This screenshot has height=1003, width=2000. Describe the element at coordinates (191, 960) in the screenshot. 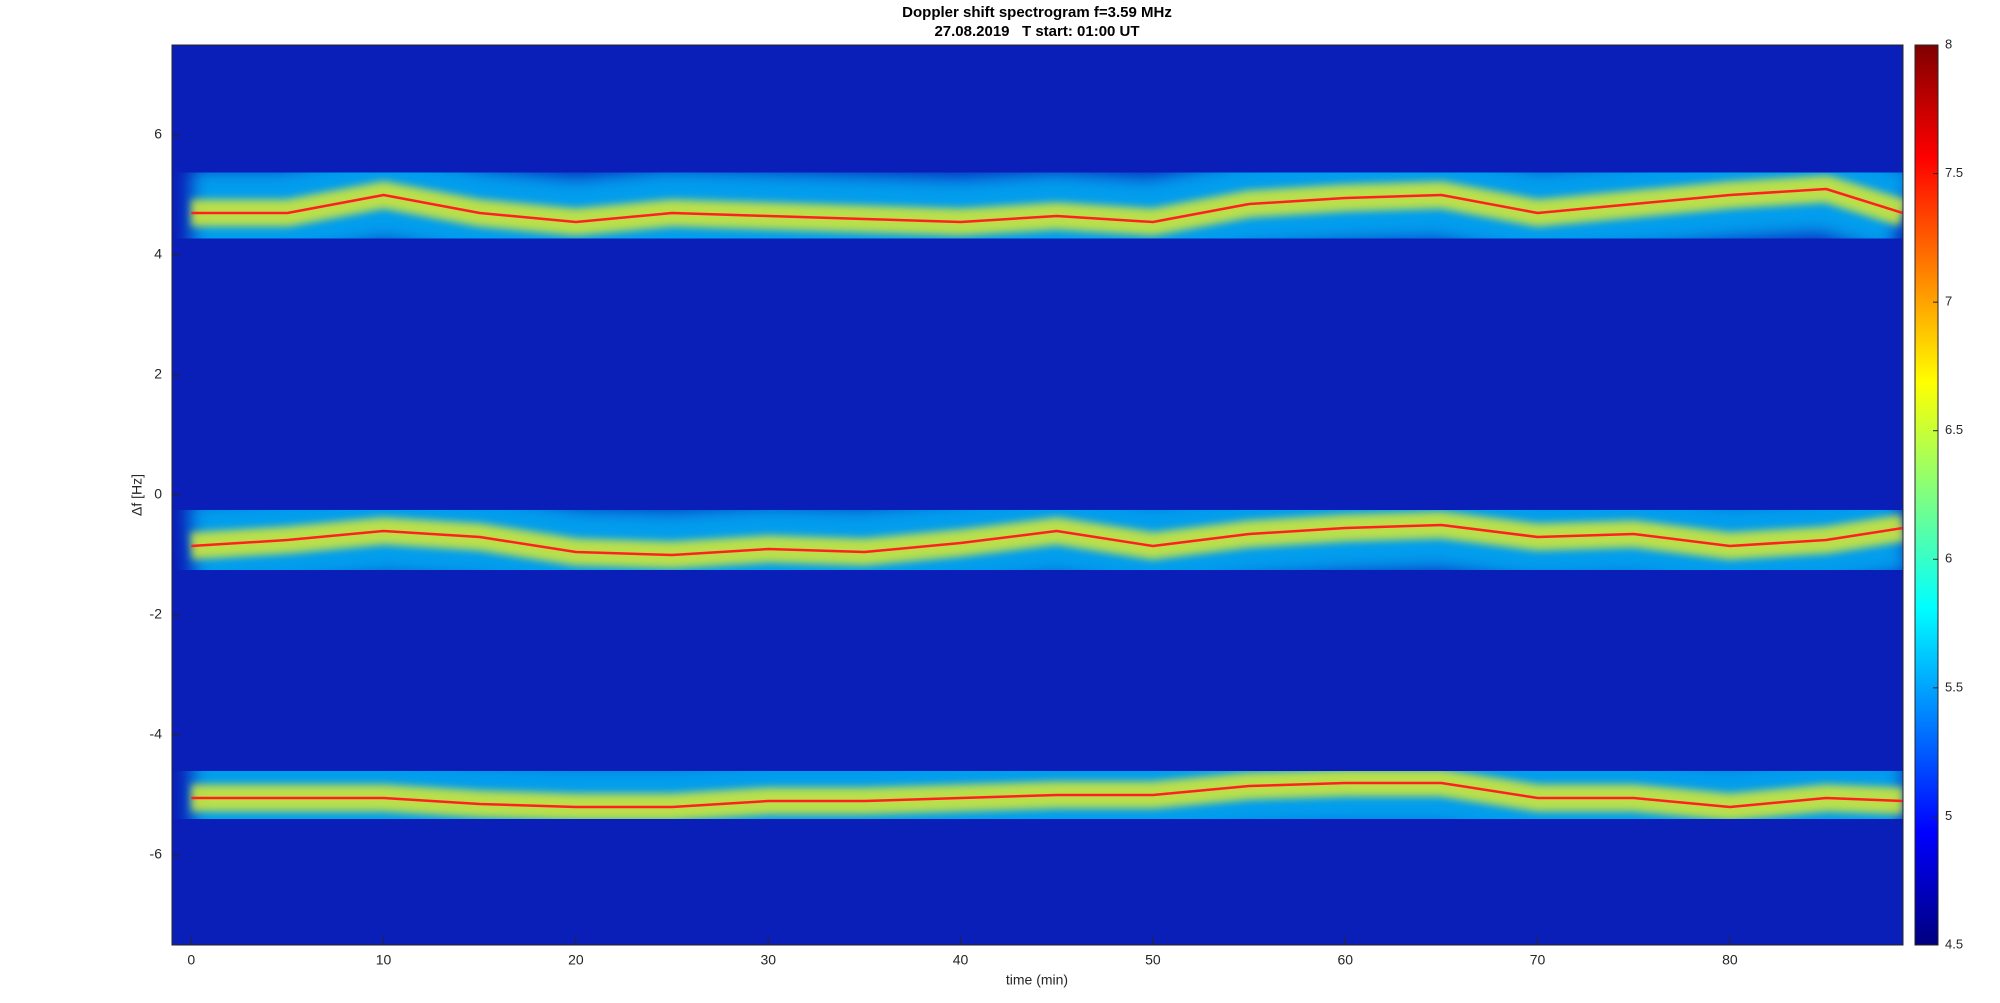

I see `x-tick-label: 0` at that location.